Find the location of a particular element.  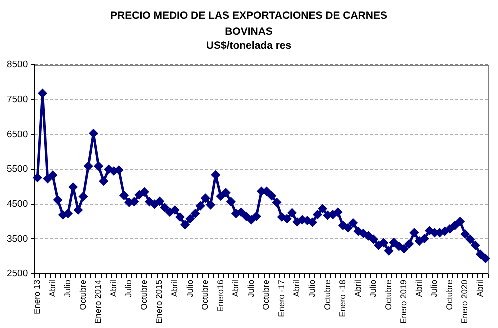

y-tick-label: 2500 is located at coordinates (17, 274).